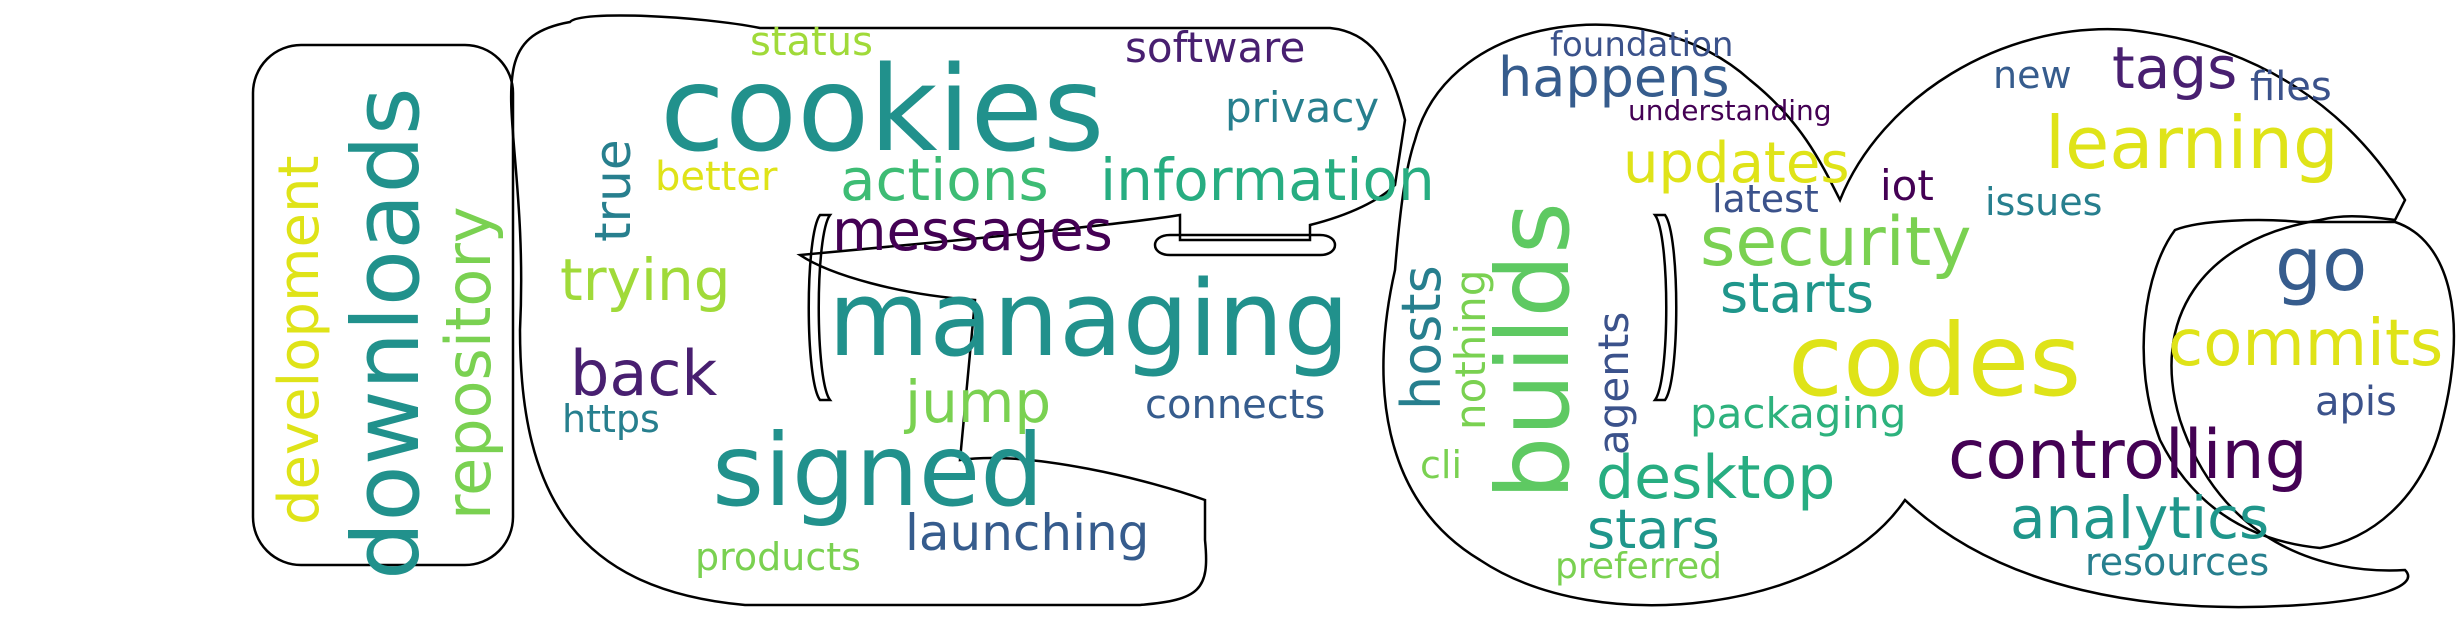 The width and height of the screenshot is (2461, 630). Describe the element at coordinates (716, 177) in the screenshot. I see `word-better: better` at that location.